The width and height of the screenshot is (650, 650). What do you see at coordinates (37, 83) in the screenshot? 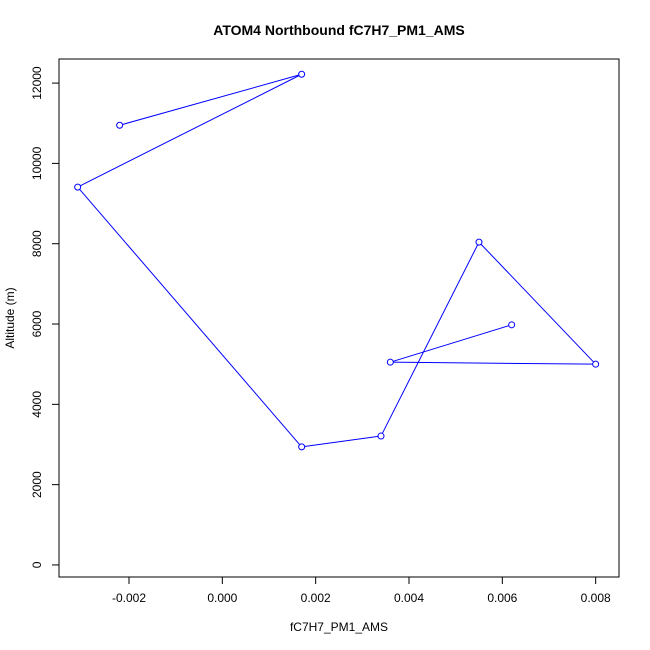
I see `y-tick-label: 12000` at bounding box center [37, 83].